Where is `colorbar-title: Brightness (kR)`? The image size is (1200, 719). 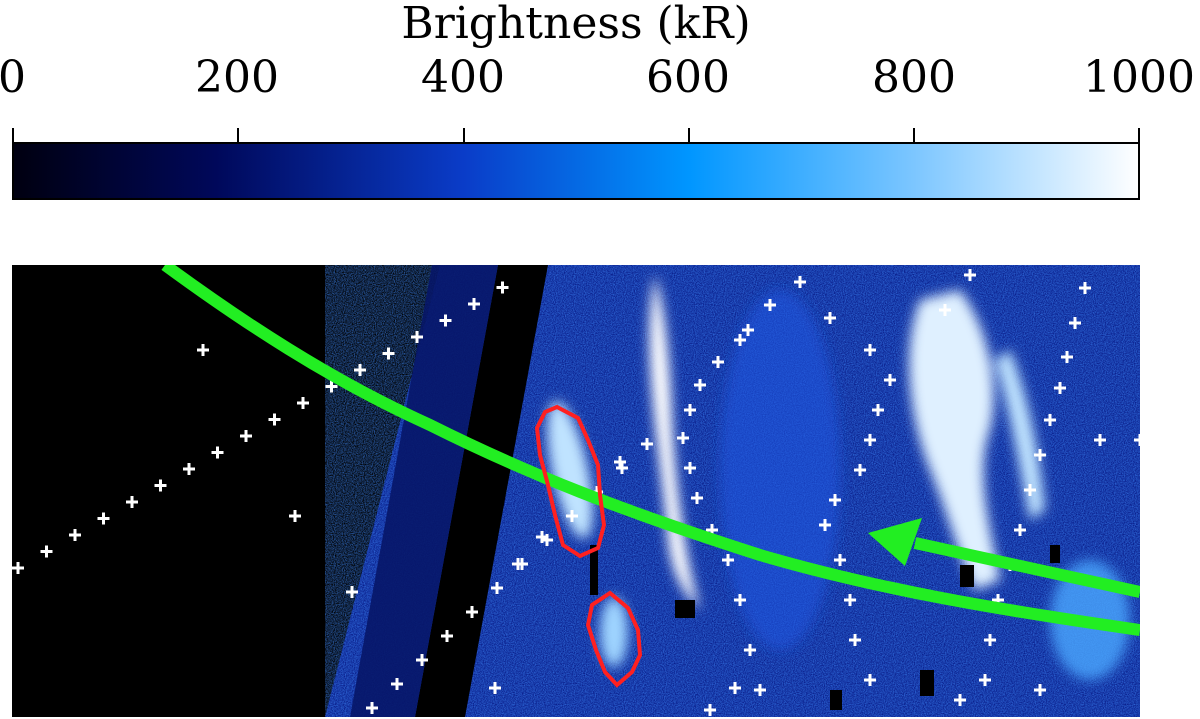 colorbar-title: Brightness (kR) is located at coordinates (575, 24).